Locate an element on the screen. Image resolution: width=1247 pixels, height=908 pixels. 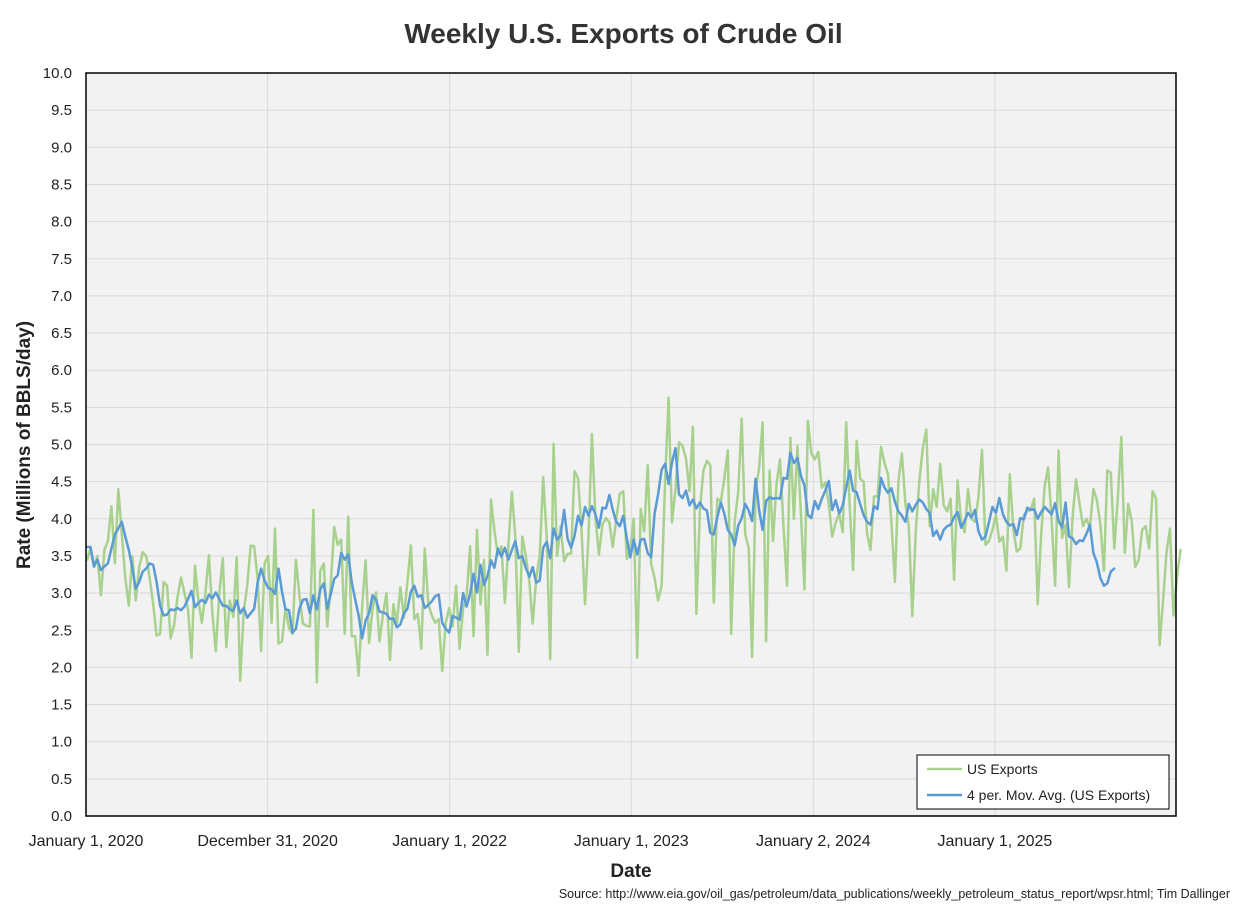
y-tick-label: 8.5 is located at coordinates (61, 184).